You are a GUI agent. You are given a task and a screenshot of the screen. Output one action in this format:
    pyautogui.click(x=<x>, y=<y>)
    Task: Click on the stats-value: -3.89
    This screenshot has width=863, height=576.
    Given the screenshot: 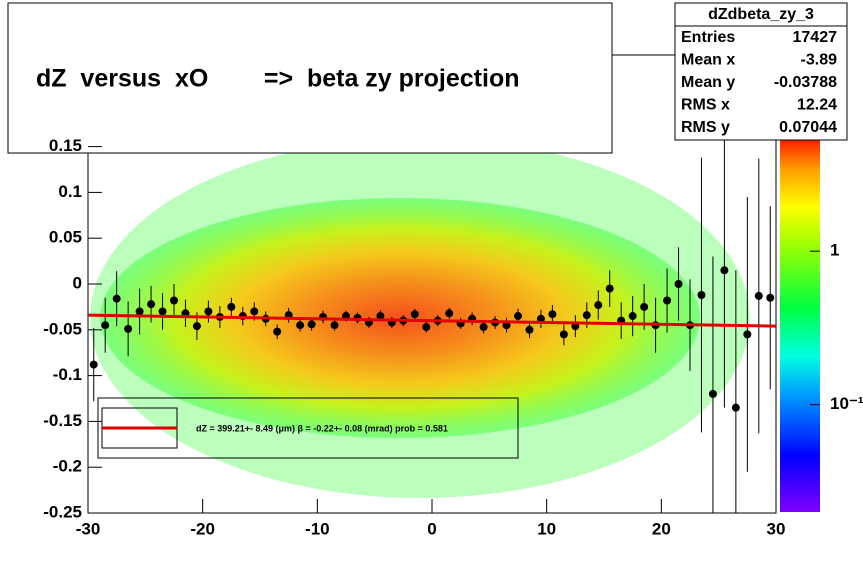 What is the action you would take?
    pyautogui.click(x=819, y=60)
    